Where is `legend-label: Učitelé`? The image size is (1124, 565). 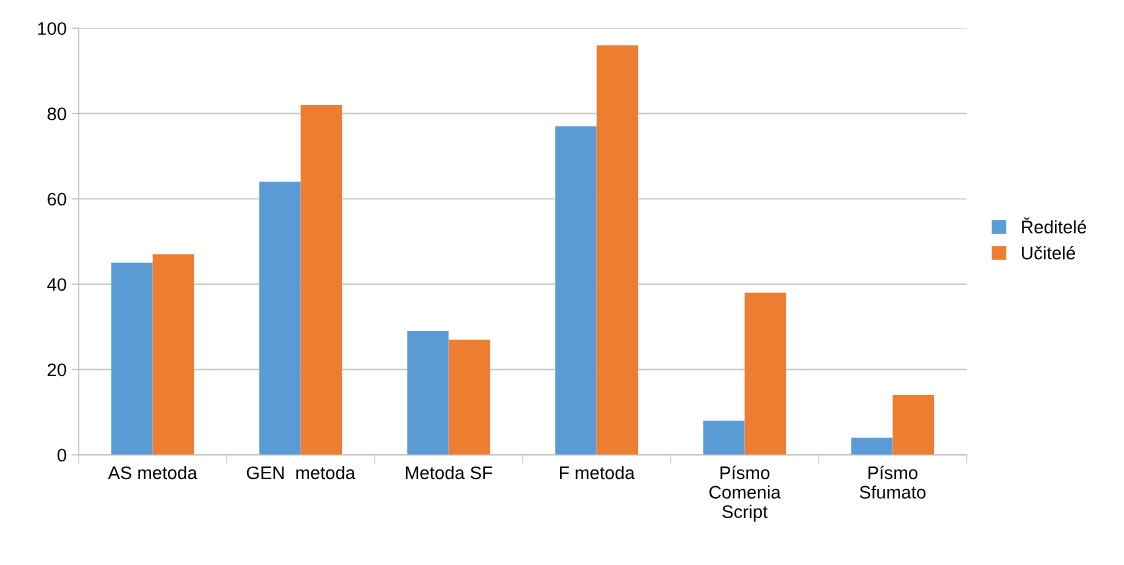 legend-label: Učitelé is located at coordinates (1049, 252).